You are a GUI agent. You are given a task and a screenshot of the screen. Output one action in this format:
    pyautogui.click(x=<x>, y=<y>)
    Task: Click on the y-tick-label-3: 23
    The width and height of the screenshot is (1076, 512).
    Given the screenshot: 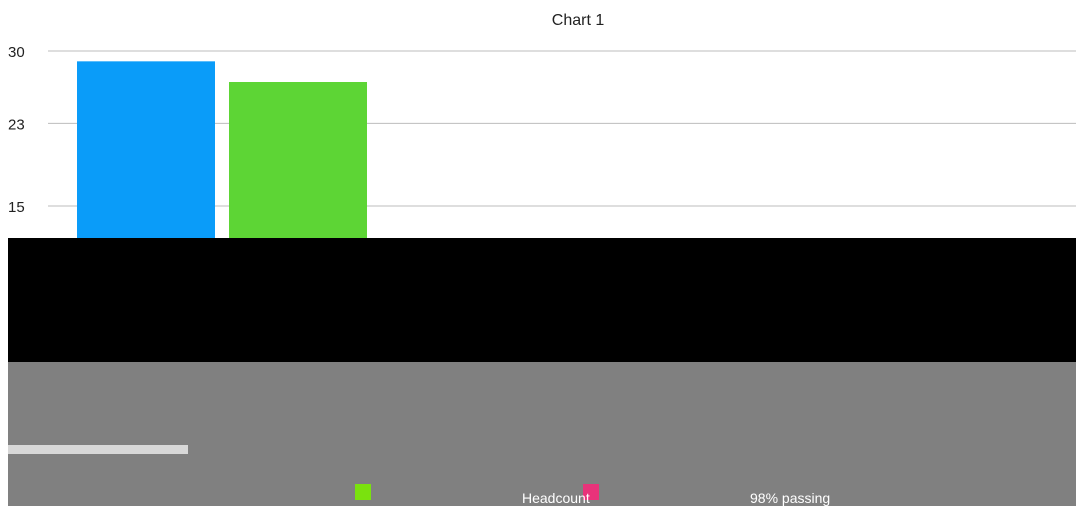 What is the action you would take?
    pyautogui.click(x=16, y=124)
    